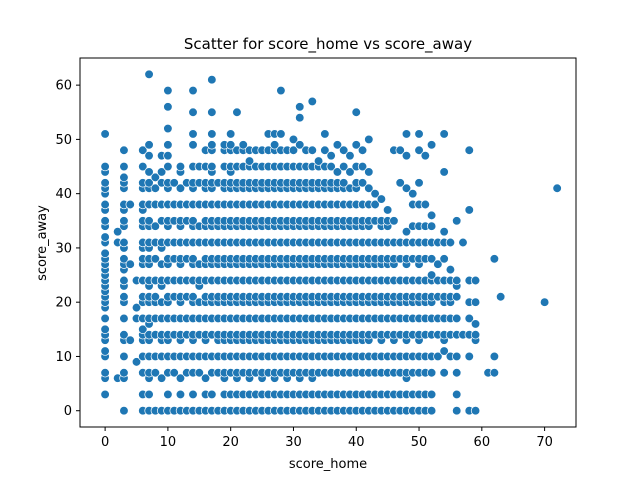  Describe the element at coordinates (482, 442) in the screenshot. I see `x-tick-label: 60` at that location.